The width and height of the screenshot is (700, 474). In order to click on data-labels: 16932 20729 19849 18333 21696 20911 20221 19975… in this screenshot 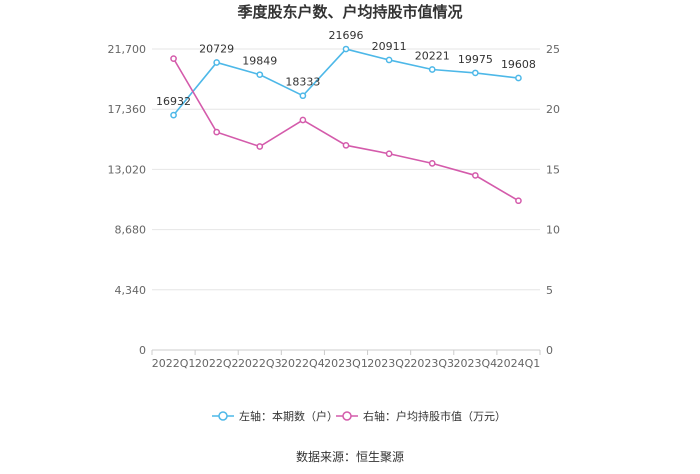, I will do `click(346, 68)`.